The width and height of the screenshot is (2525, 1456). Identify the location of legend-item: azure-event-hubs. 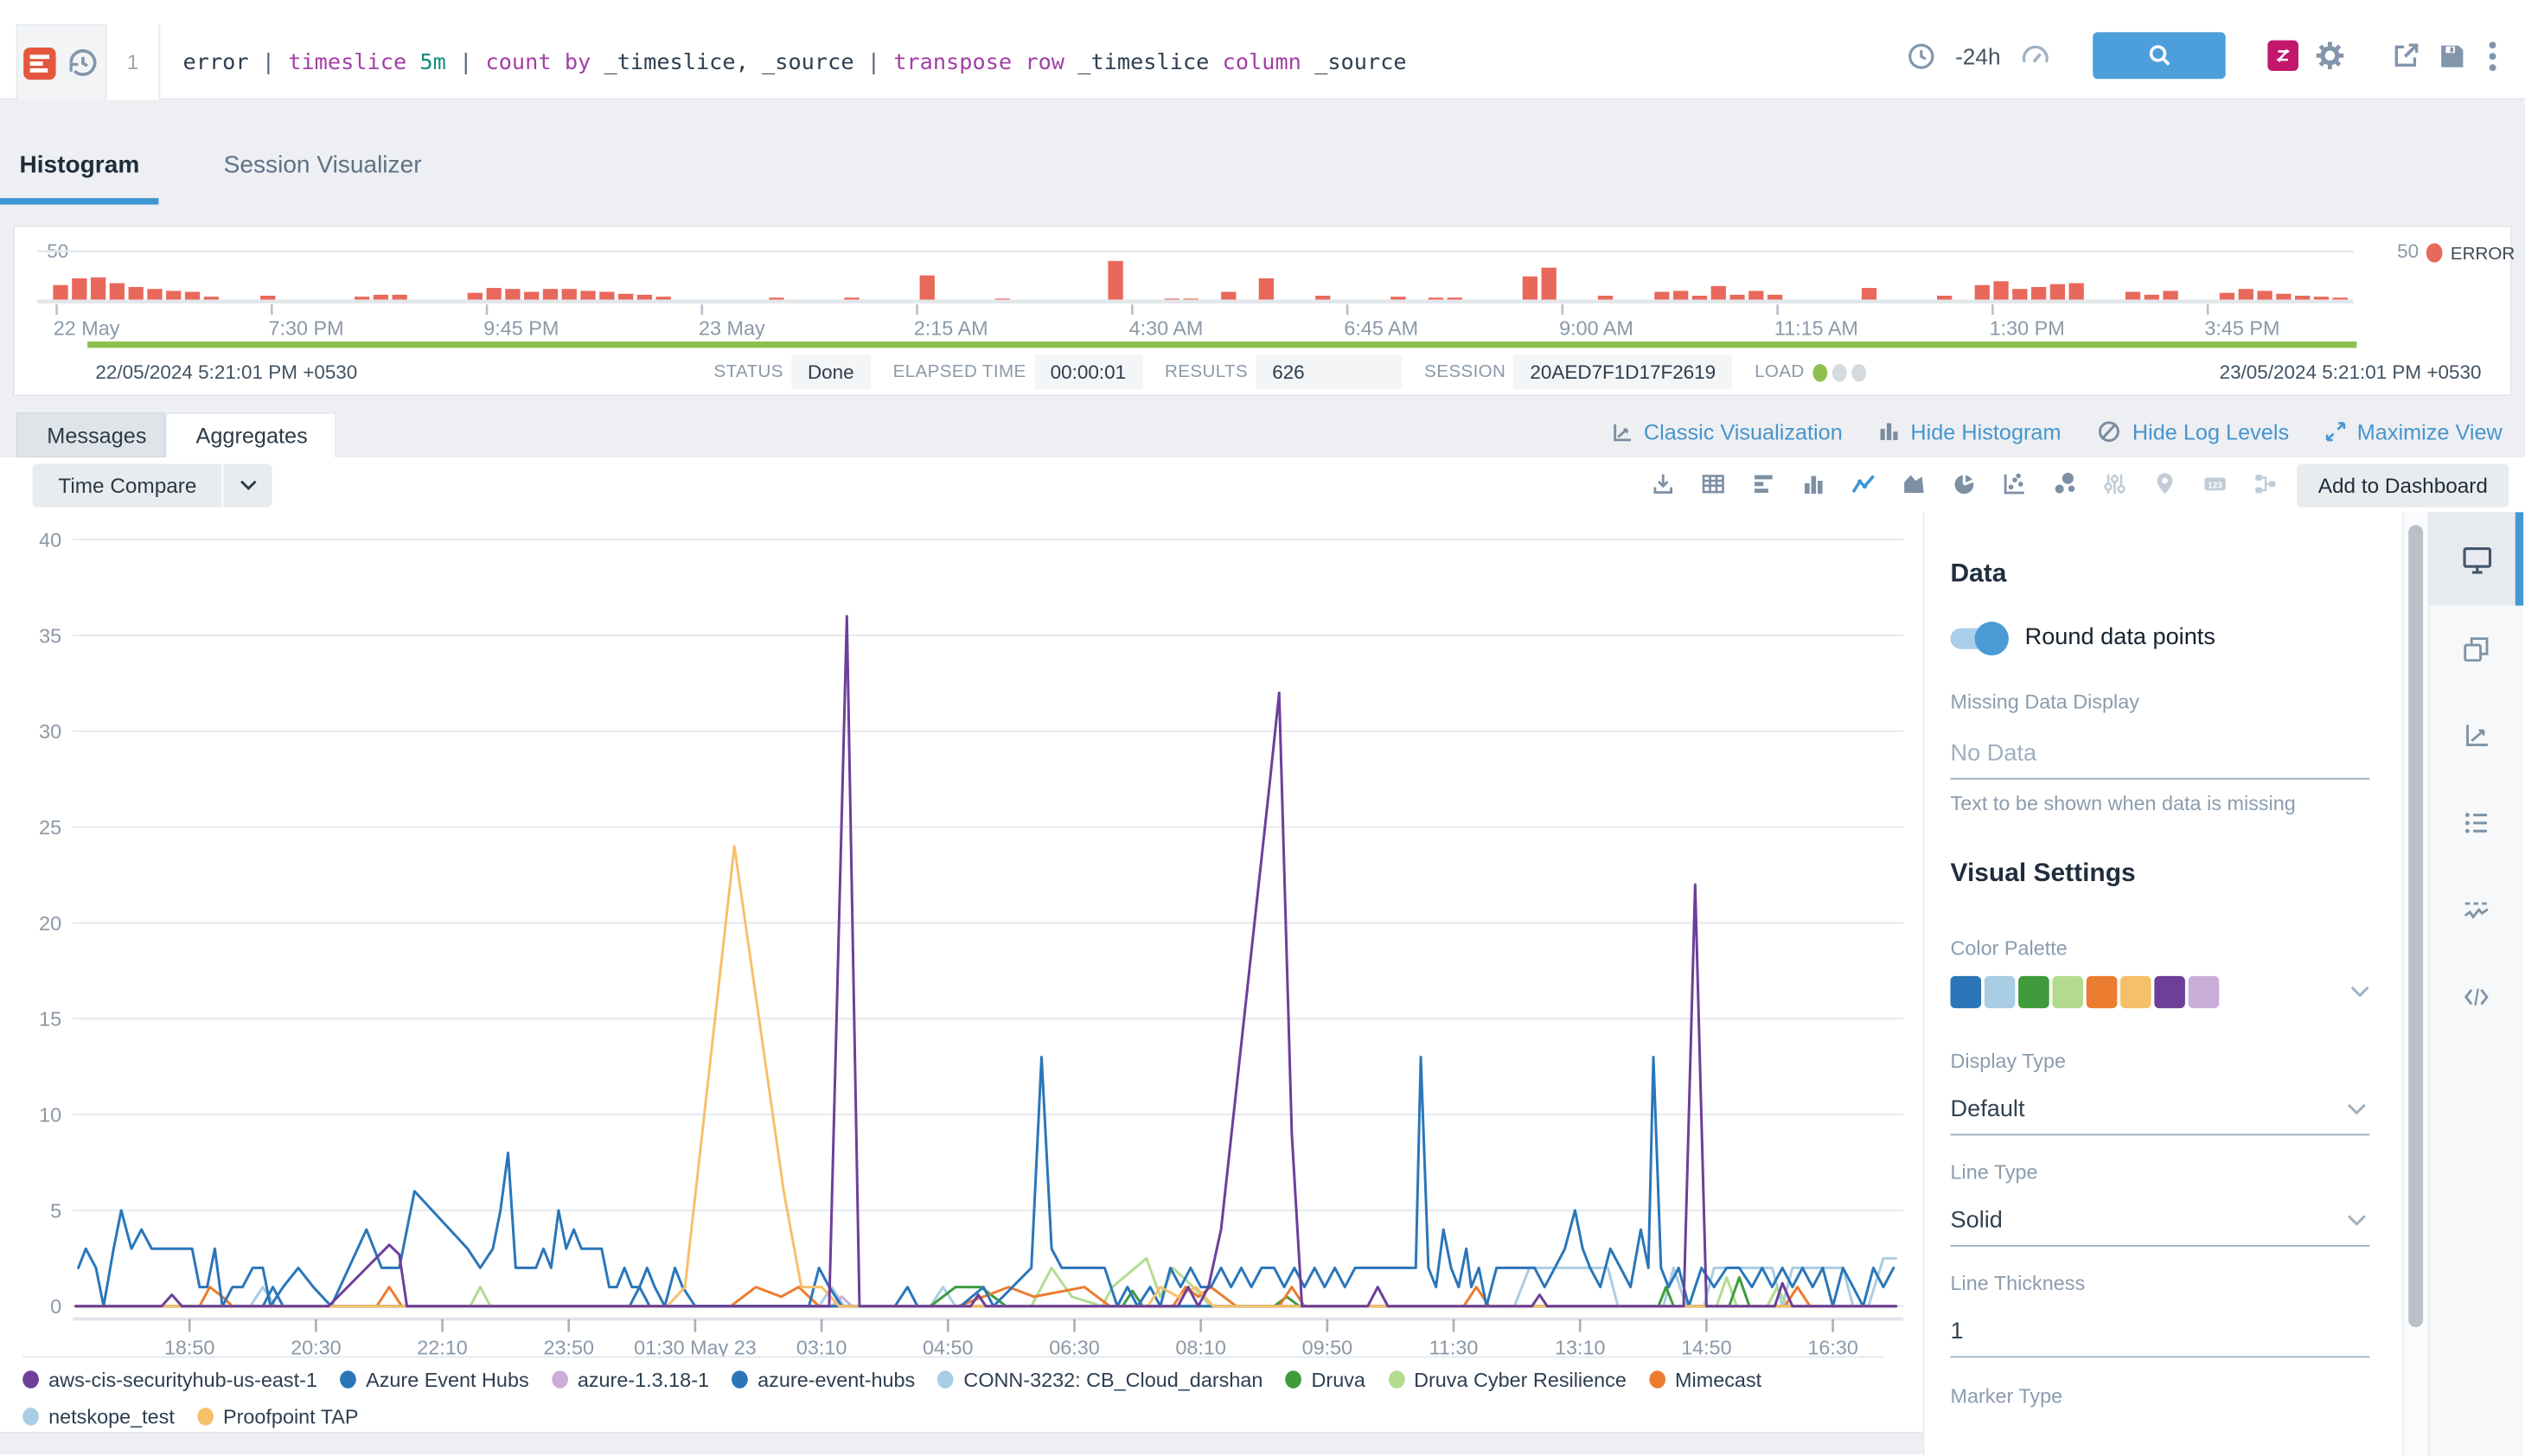
(823, 1380).